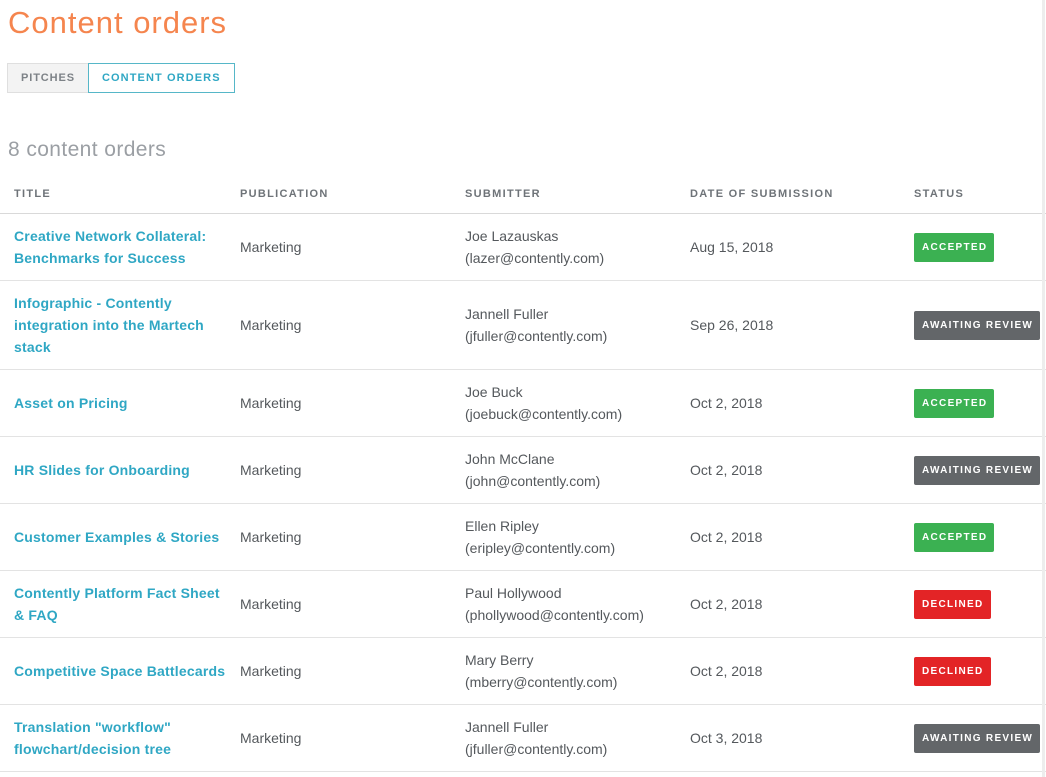 The image size is (1046, 777). Describe the element at coordinates (533, 481) in the screenshot. I see `submitter-email: (john@contently.com)` at that location.